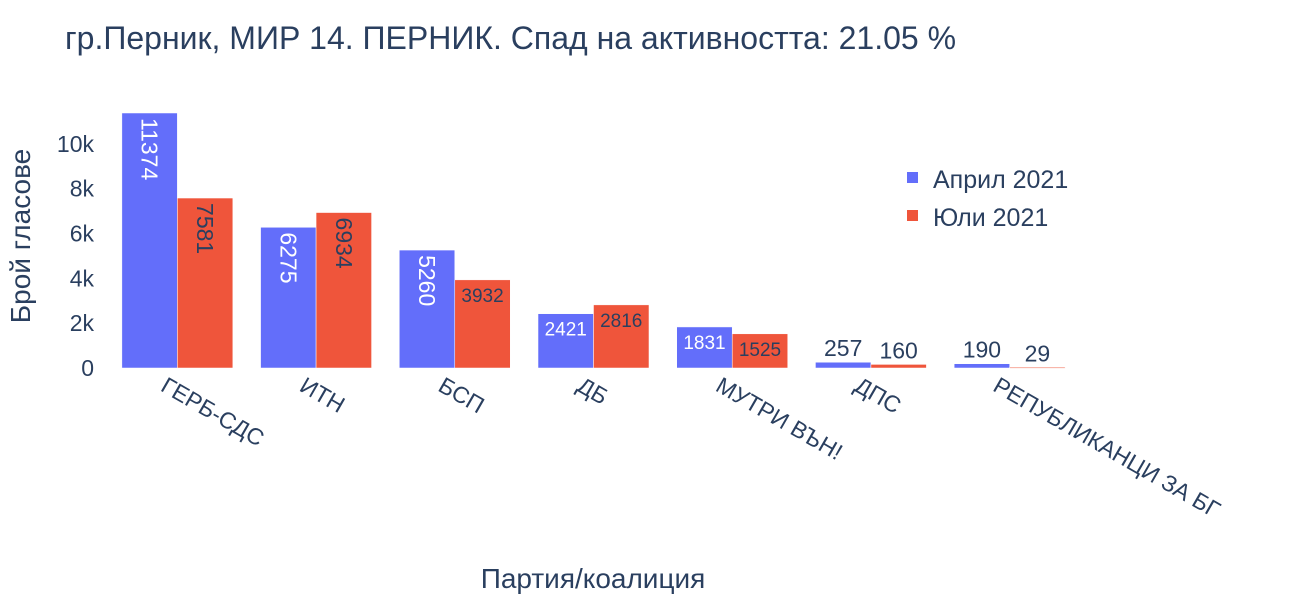  Describe the element at coordinates (76, 256) in the screenshot. I see `y-axis-ticks: 0 2k 4k 6k 8k 10k` at that location.